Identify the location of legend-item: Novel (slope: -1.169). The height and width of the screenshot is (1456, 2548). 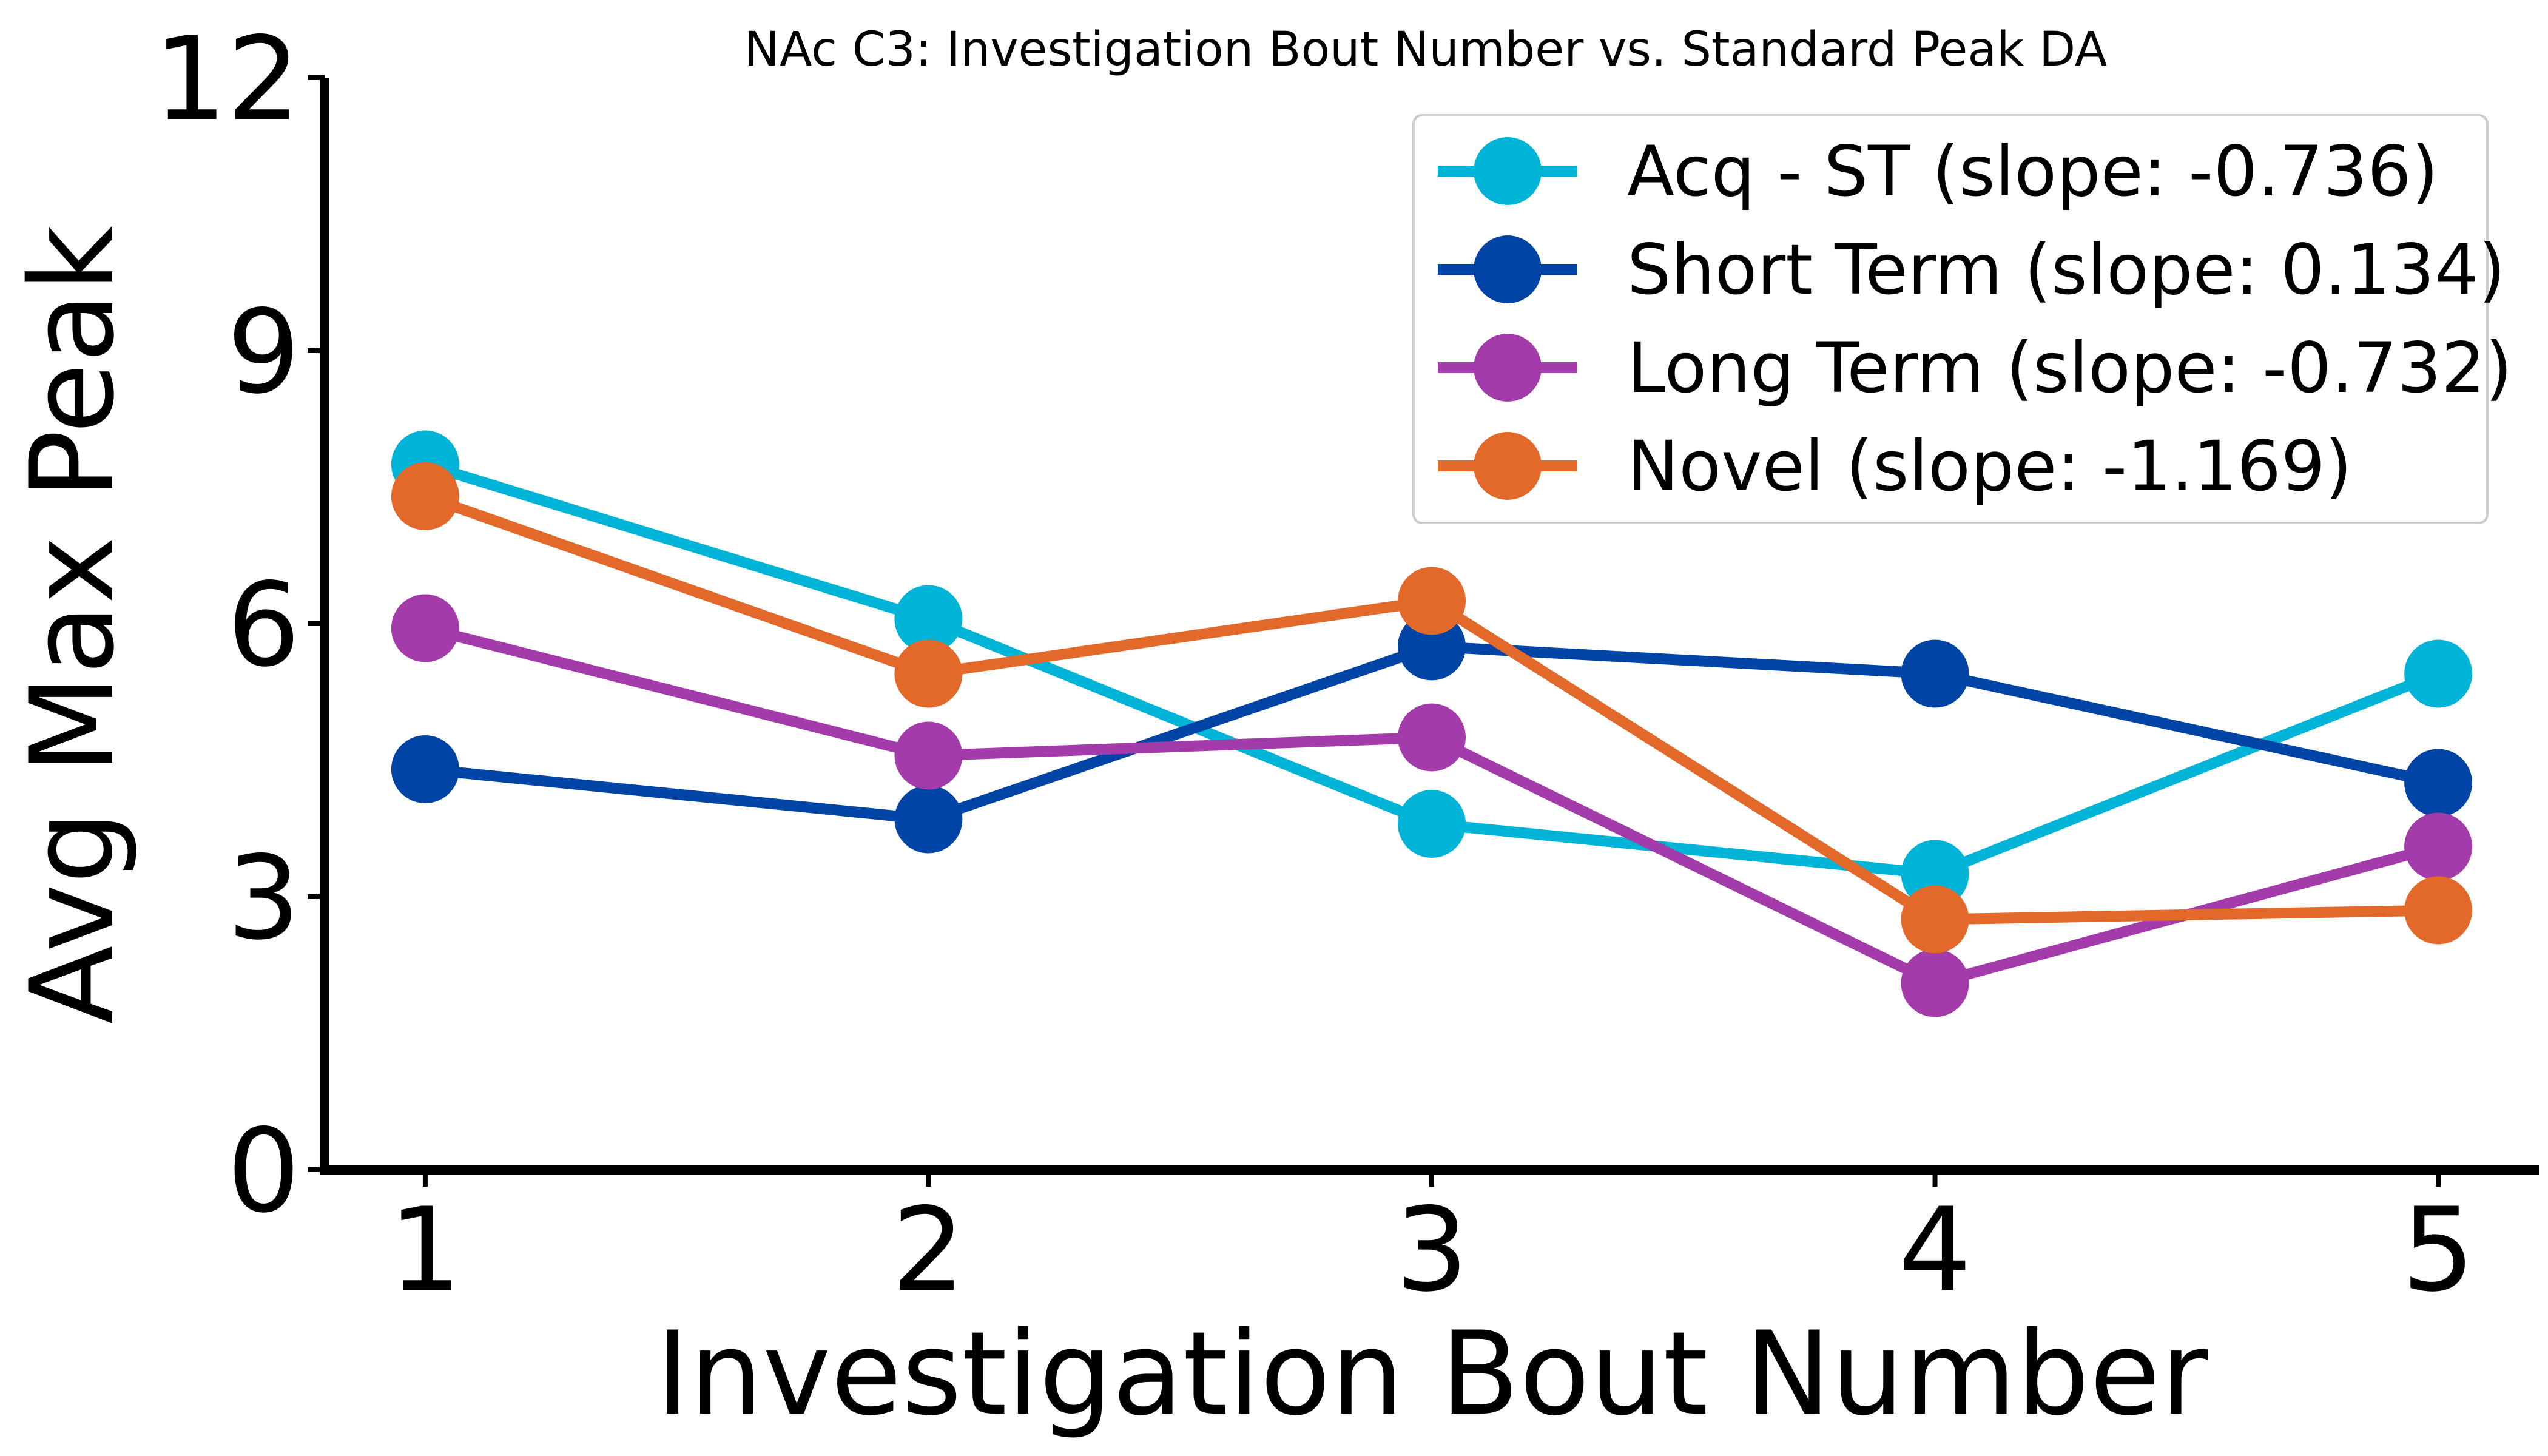
(1895, 466).